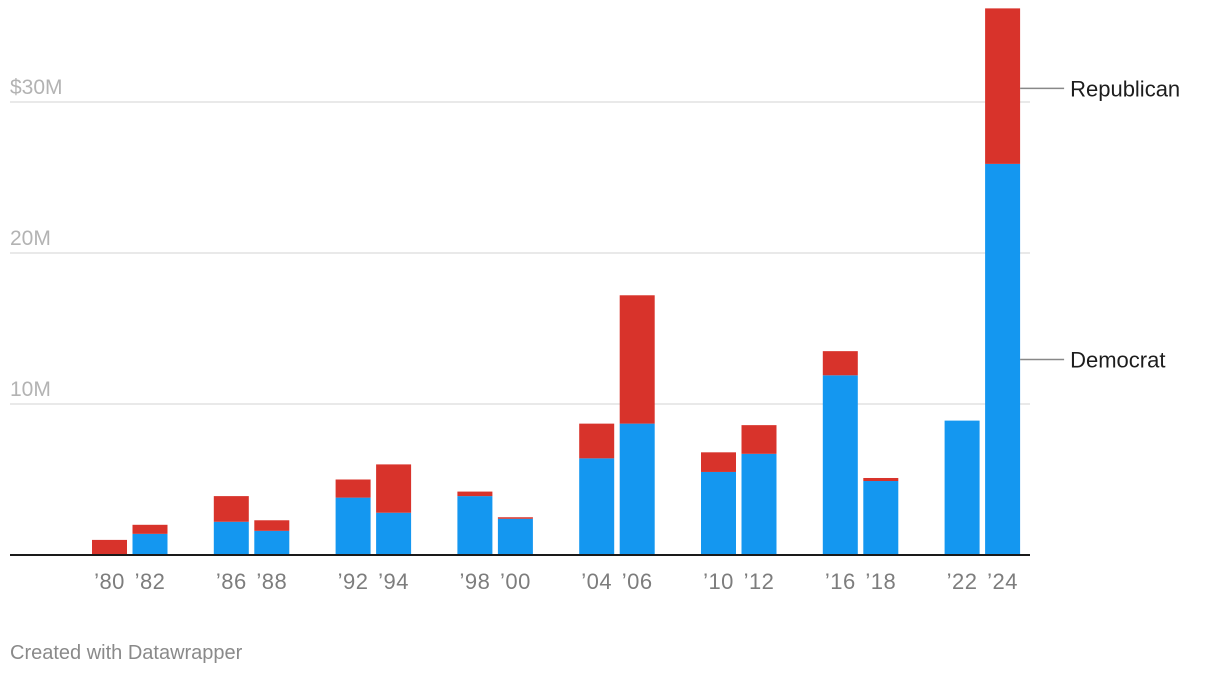  I want to click on x-tick-label: ’00, so click(515, 581).